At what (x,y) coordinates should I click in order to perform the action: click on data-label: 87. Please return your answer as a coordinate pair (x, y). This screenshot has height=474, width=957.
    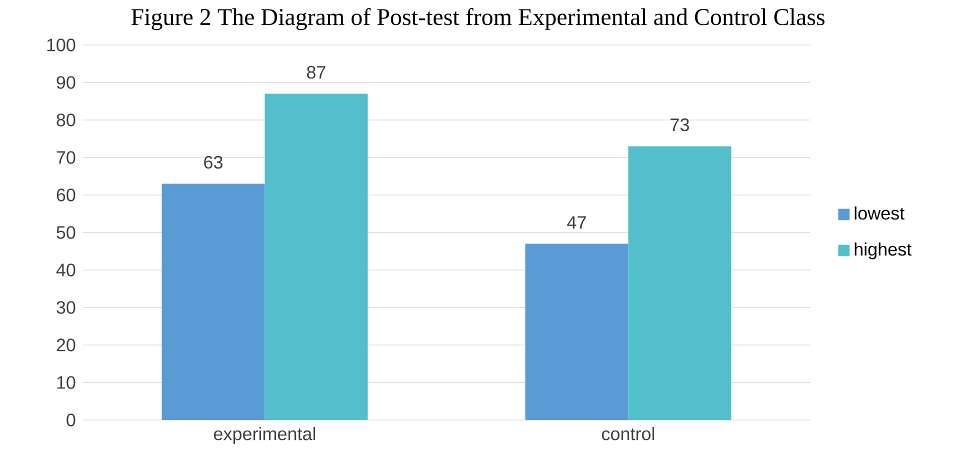
    Looking at the image, I should click on (316, 72).